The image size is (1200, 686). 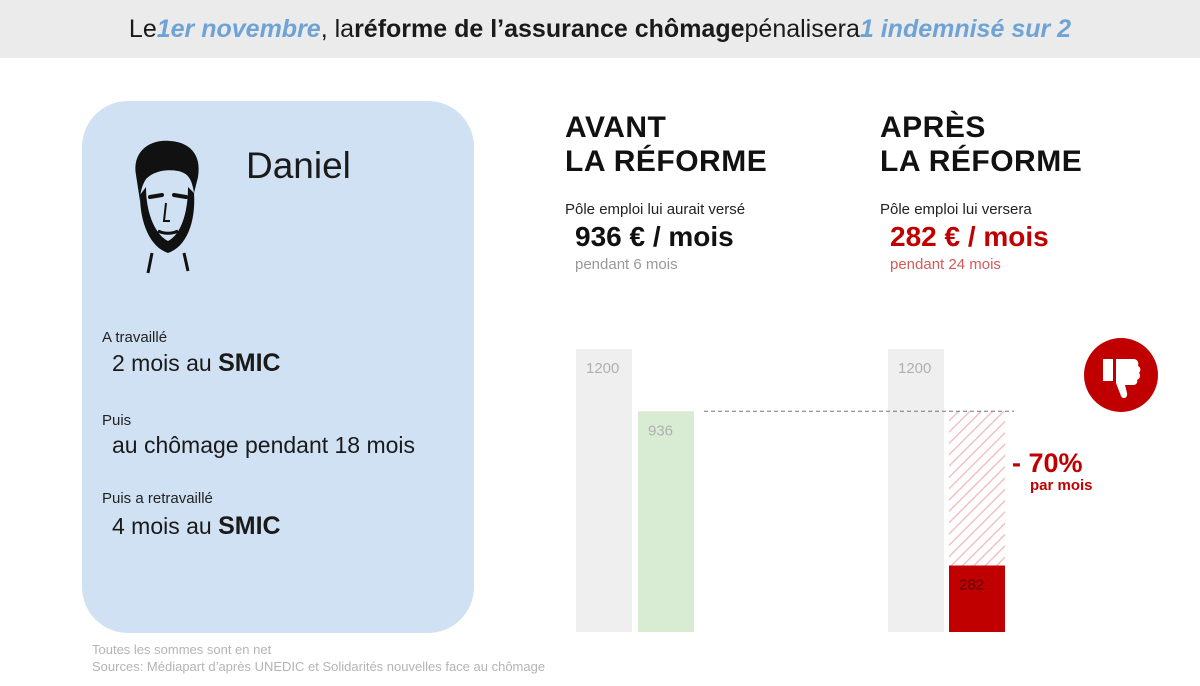 I want to click on after-title: APRÈS LA RÉFORME, so click(x=981, y=144).